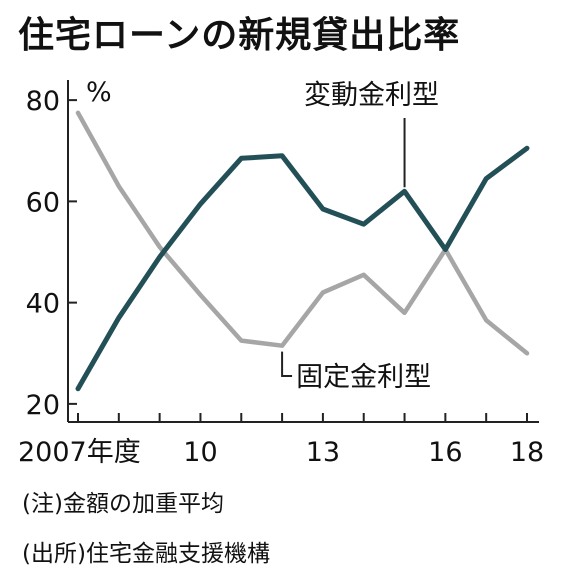 Image resolution: width=568 pixels, height=584 pixels. I want to click on y-tick-label: 60, so click(43, 202).